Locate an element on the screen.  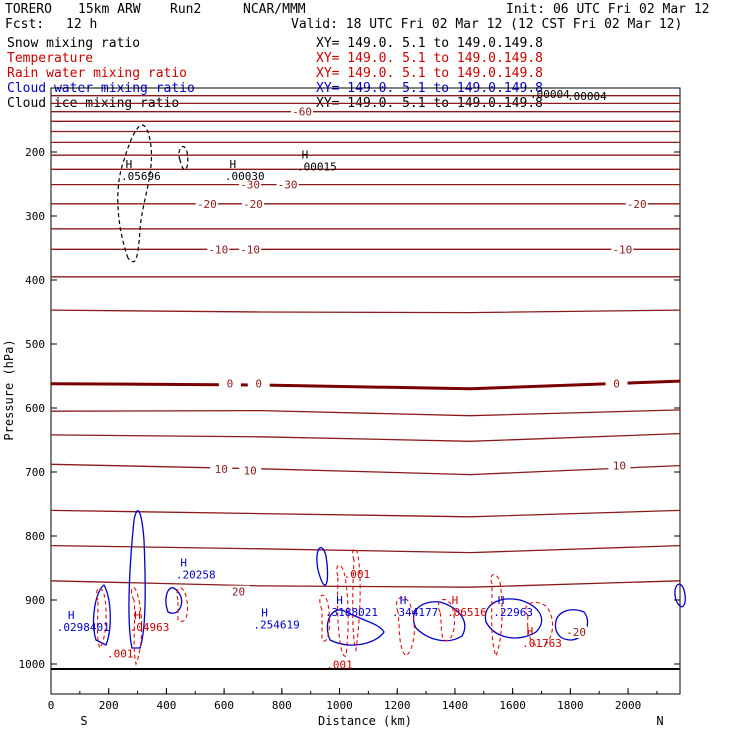
legend-rain-xy: XY= 149.0. 5.1 to 149.0.149.8 is located at coordinates (429, 73).